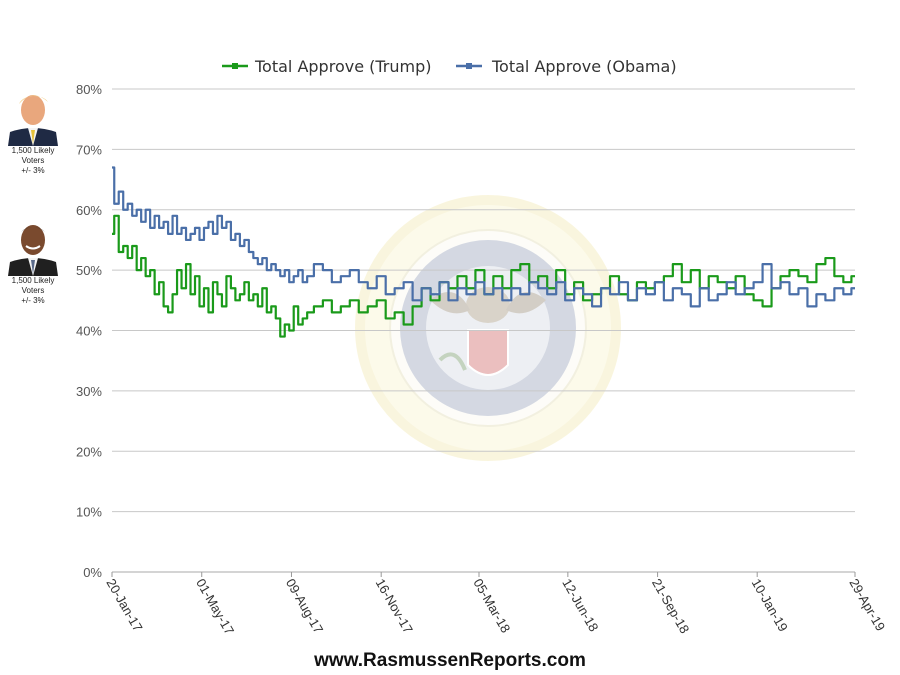 This screenshot has height=675, width=900. What do you see at coordinates (33, 280) in the screenshot?
I see `obama-caption-line1: 1,500 Likely` at bounding box center [33, 280].